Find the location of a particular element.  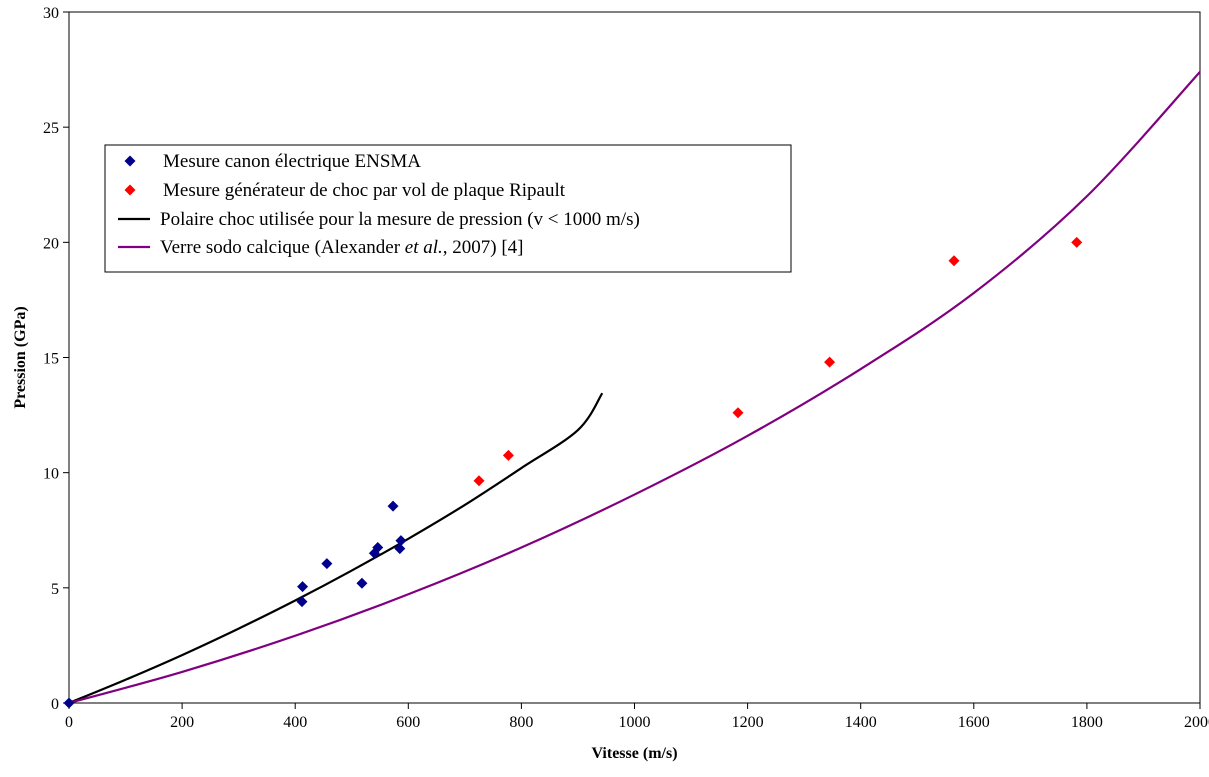

x-tick-label: 1600 is located at coordinates (974, 722).